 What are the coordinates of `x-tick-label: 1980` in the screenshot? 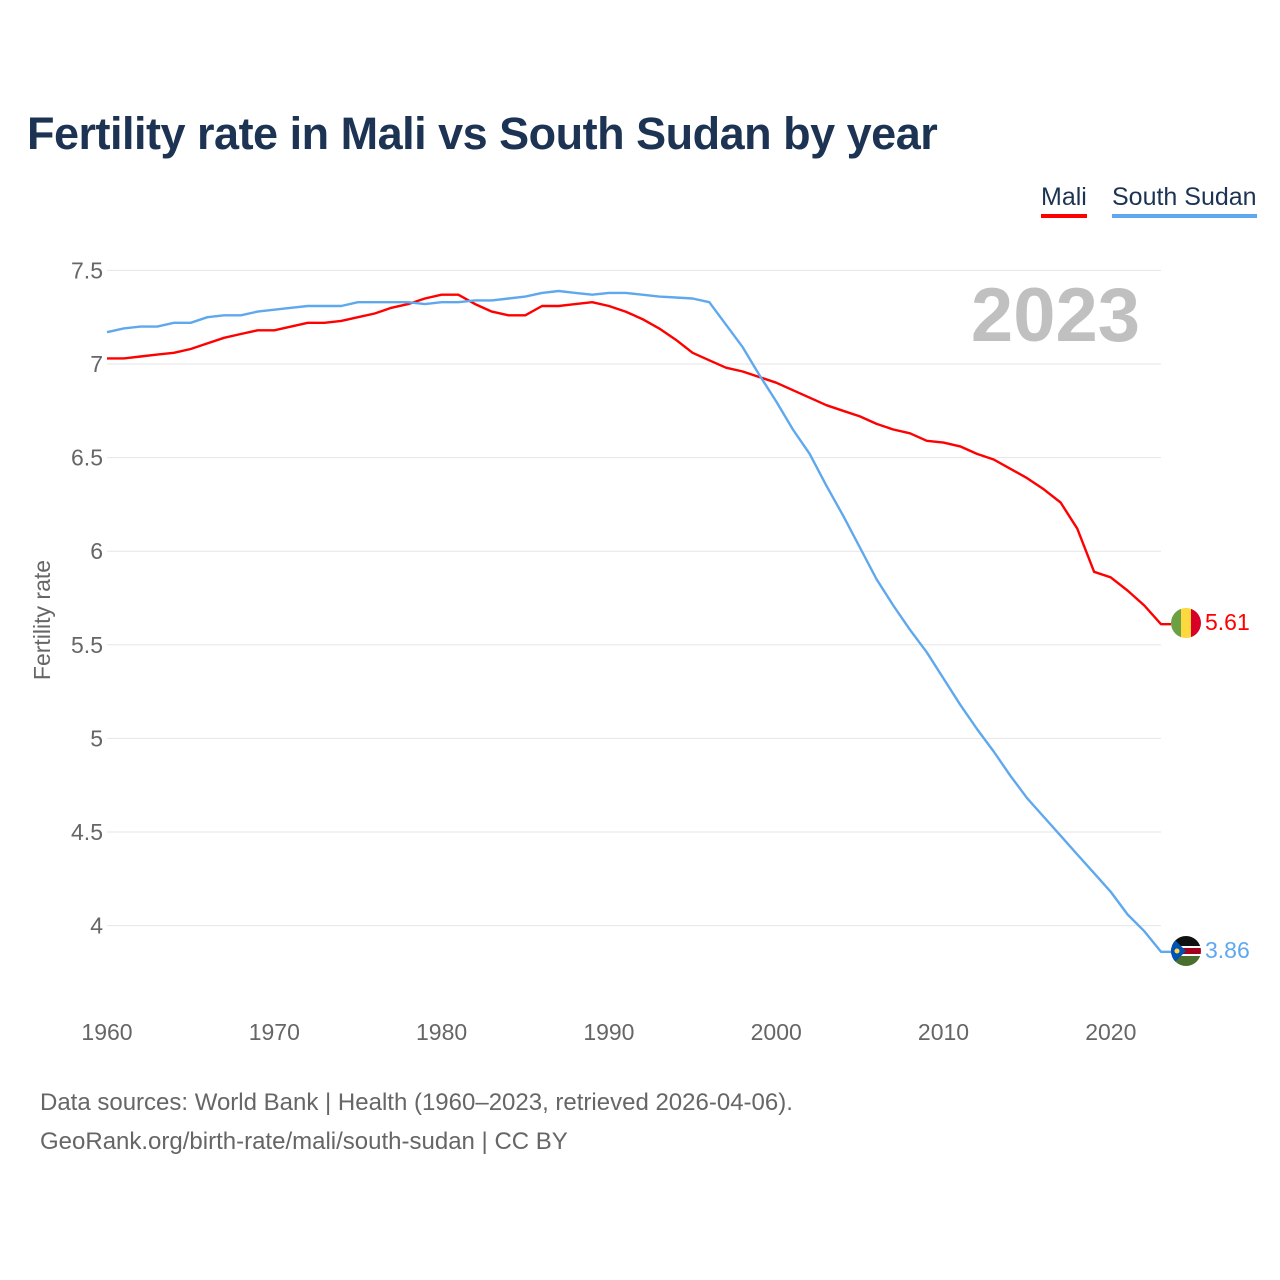 It's located at (441, 1032).